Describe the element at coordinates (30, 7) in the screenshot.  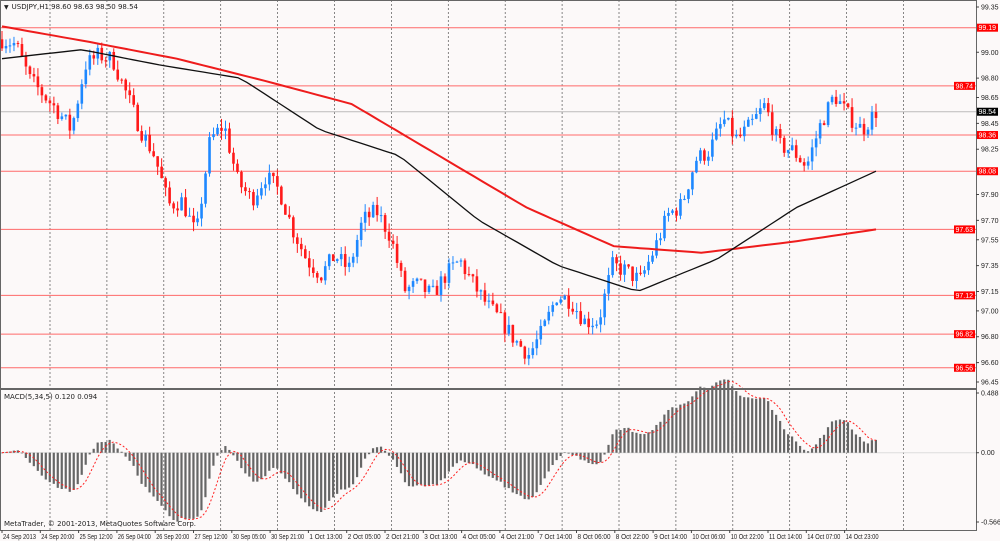
I see `symbol-label: USDJPY,H1` at that location.